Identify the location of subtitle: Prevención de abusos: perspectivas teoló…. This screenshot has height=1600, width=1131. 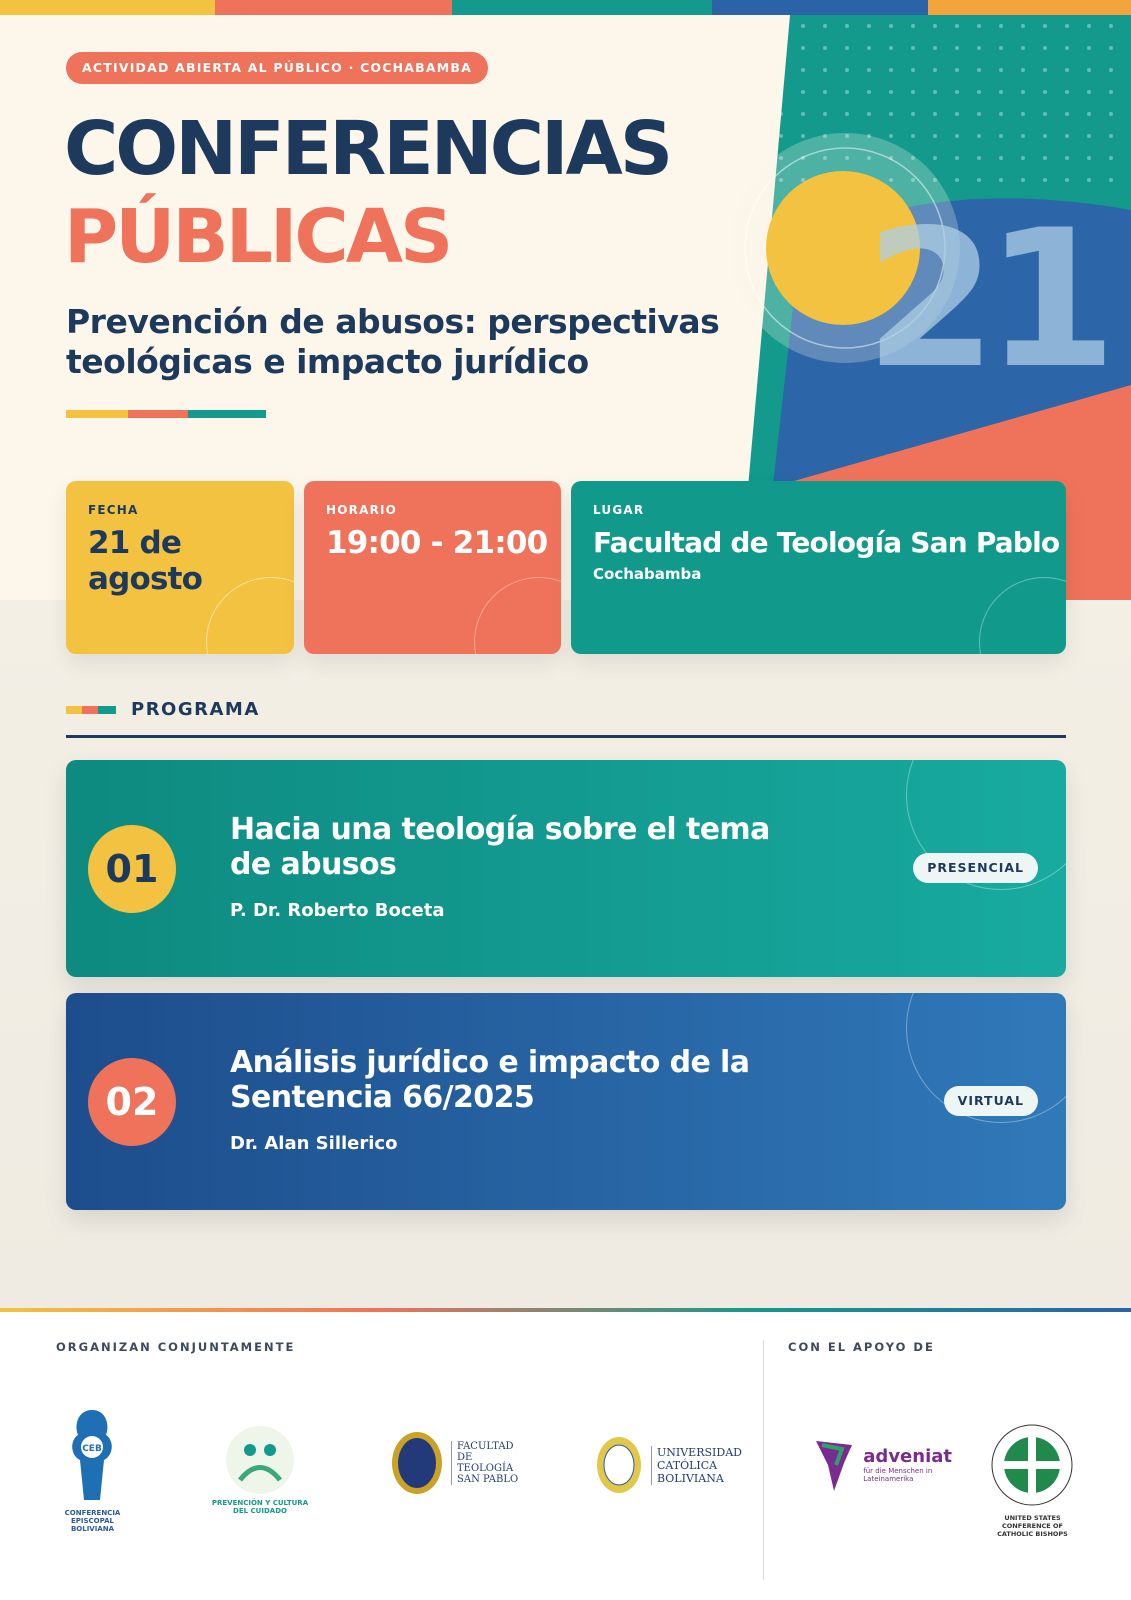
(393, 341).